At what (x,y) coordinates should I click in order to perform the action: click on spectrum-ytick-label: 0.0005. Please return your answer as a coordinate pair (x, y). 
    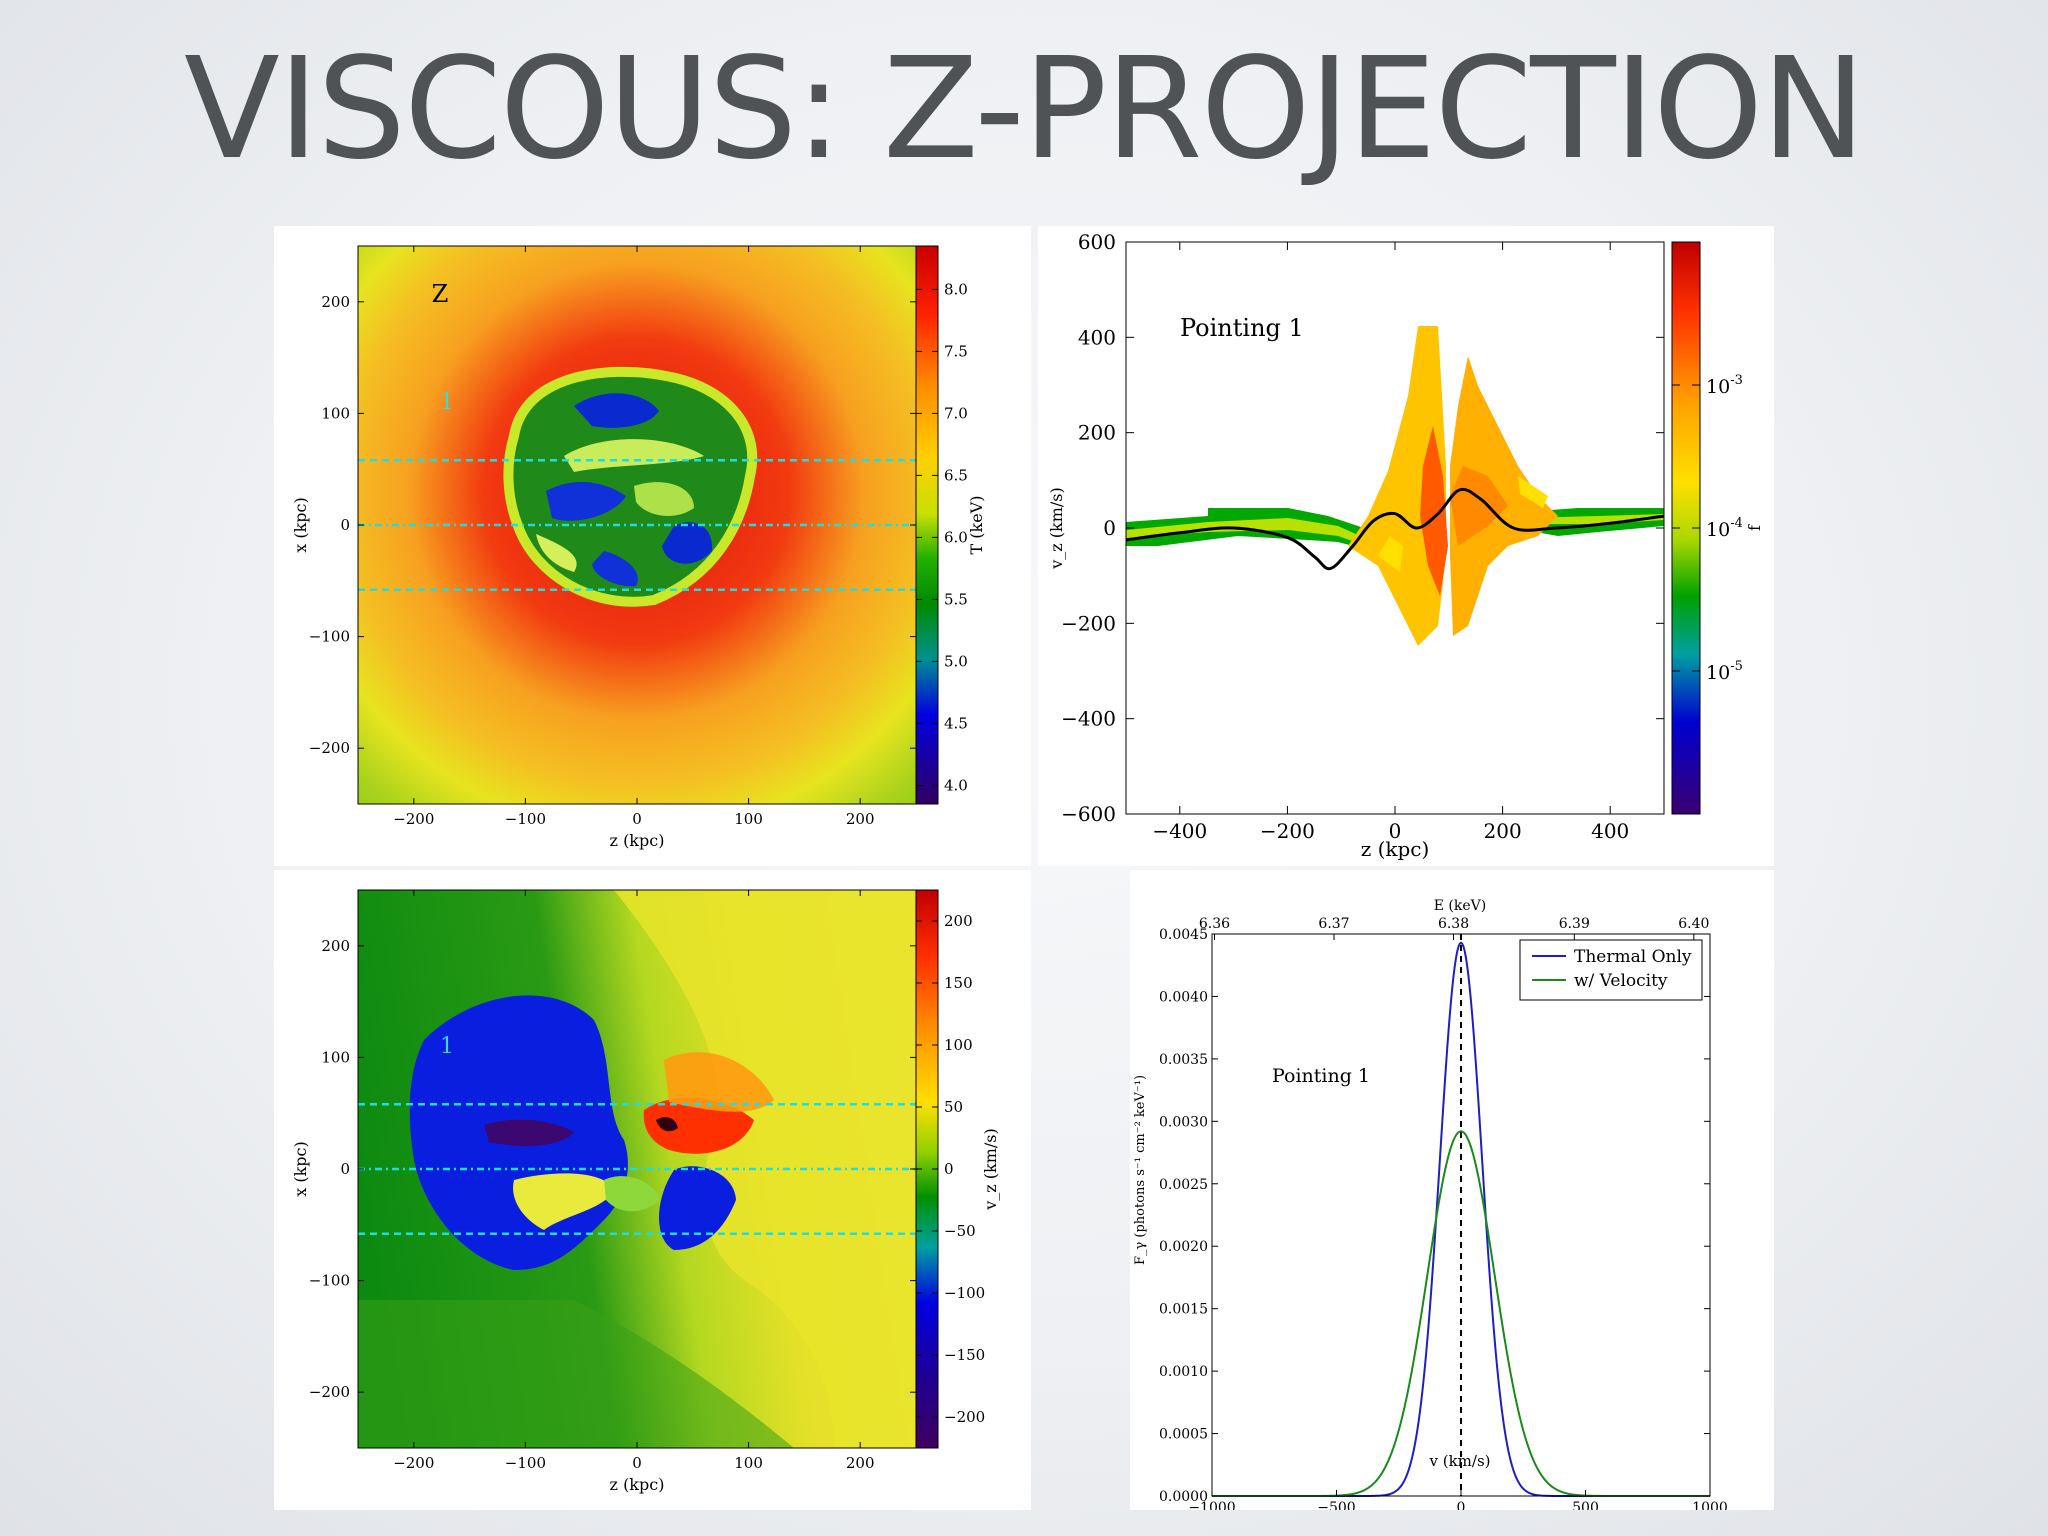
    Looking at the image, I should click on (1183, 1435).